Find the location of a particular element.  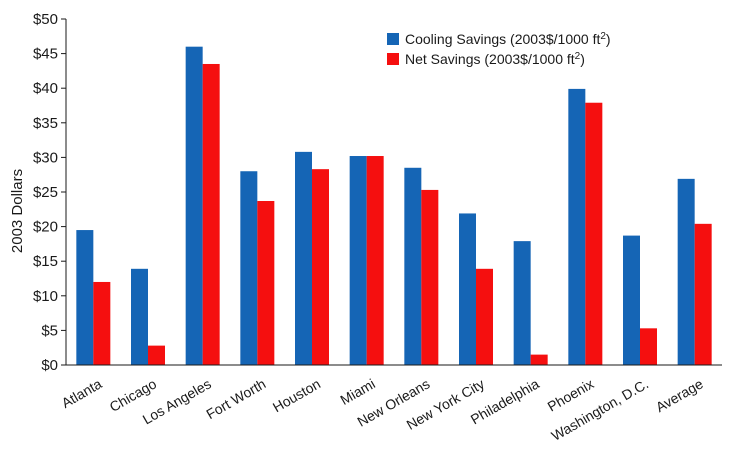

net-savings-bar-washington-d-c is located at coordinates (648, 346).